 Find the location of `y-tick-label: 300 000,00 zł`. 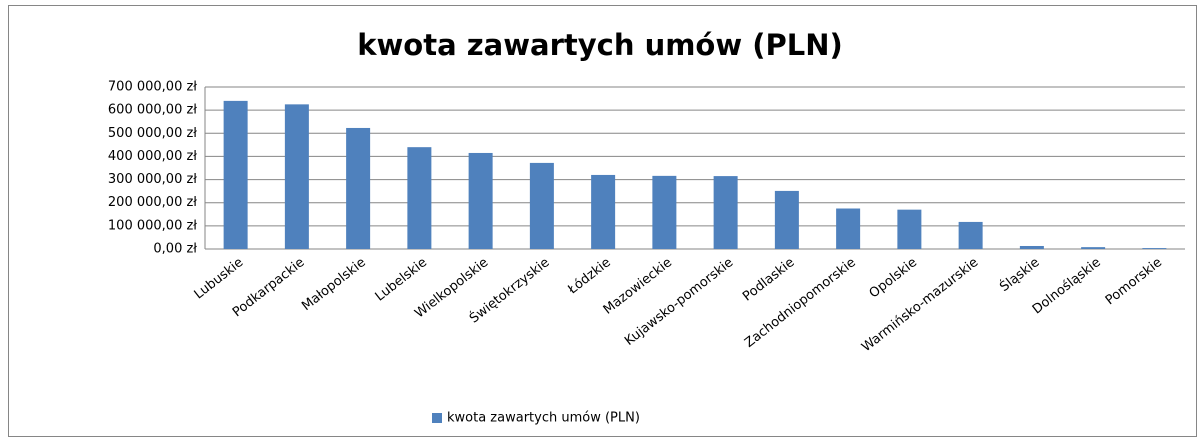

y-tick-label: 300 000,00 zł is located at coordinates (152, 179).